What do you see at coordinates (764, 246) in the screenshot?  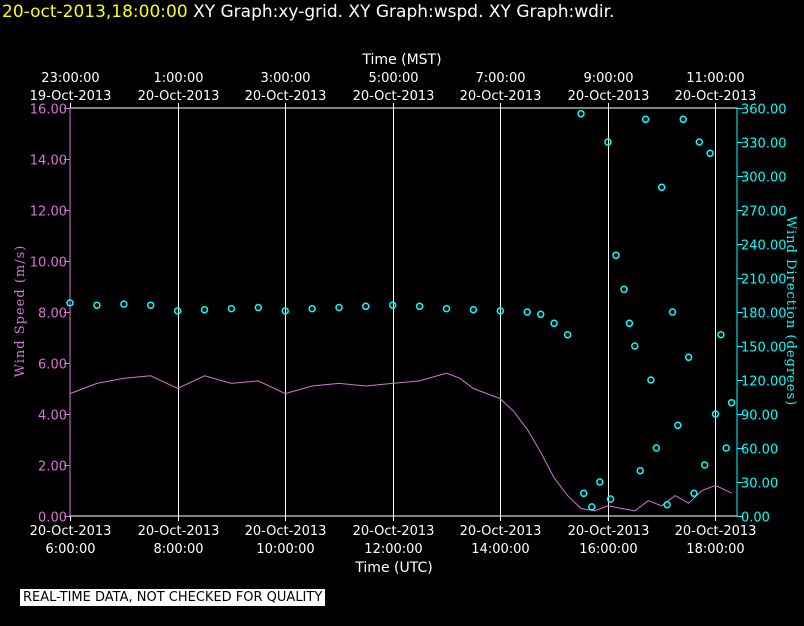 I see `right-tick-label: 240.00` at bounding box center [764, 246].